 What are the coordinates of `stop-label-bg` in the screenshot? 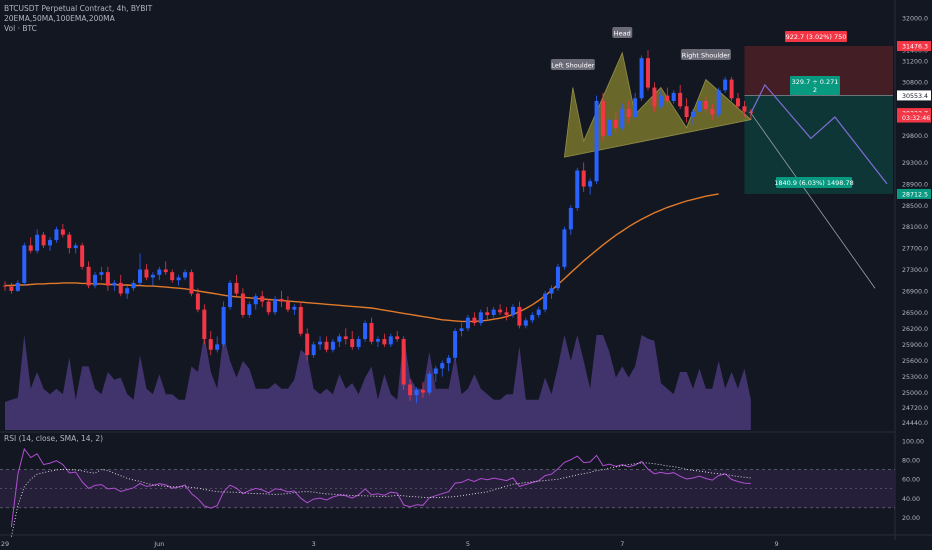 It's located at (816, 36).